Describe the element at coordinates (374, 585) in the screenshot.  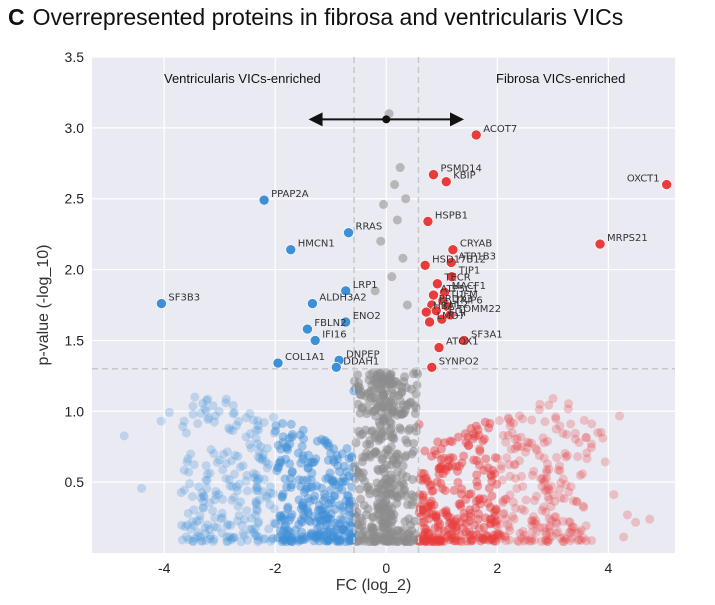
I see `x-axis-label: FC (log_2)` at that location.